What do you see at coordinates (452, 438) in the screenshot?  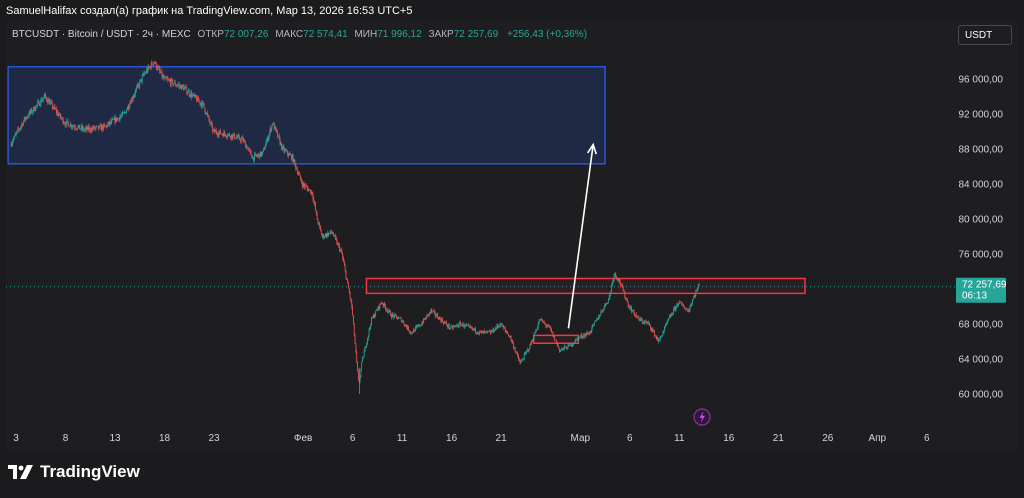 I see `x-axis-tick-label: 16` at bounding box center [452, 438].